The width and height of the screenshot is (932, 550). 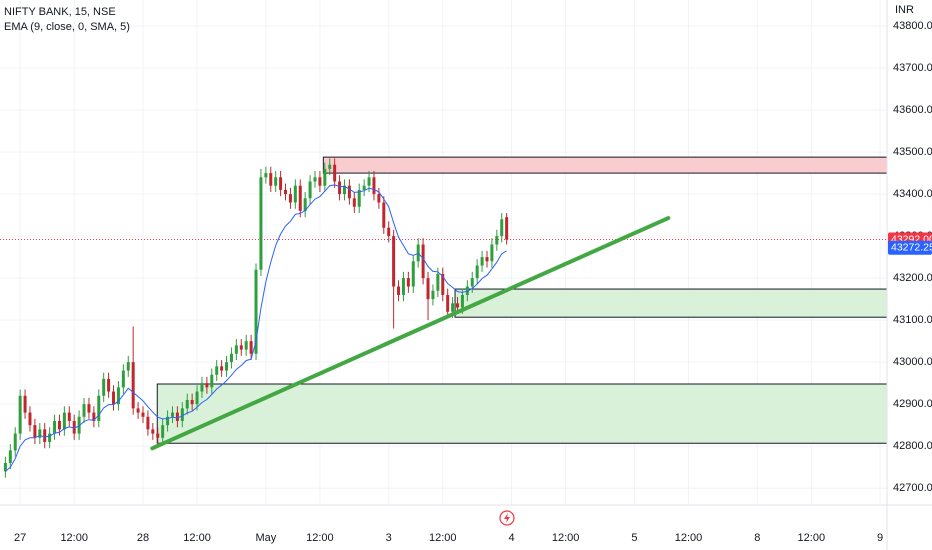 I want to click on x-tick-label: 4, so click(x=511, y=538).